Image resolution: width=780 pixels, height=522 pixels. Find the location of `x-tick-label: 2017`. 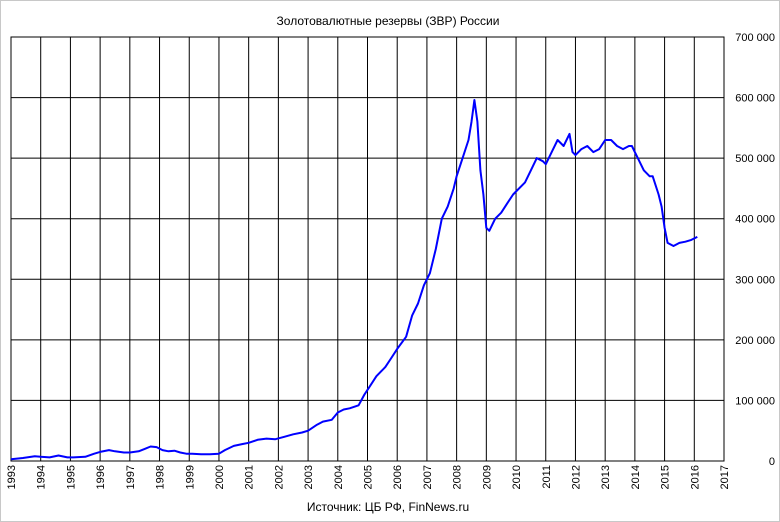

x-tick-label: 2017 is located at coordinates (725, 477).